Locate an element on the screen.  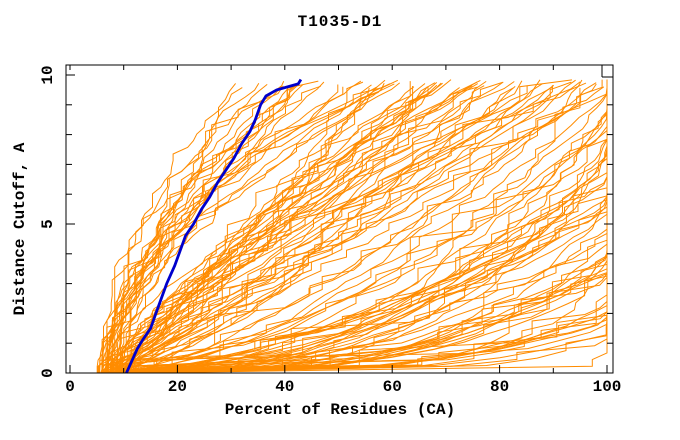
y-tick-label: 10 is located at coordinates (48, 74).